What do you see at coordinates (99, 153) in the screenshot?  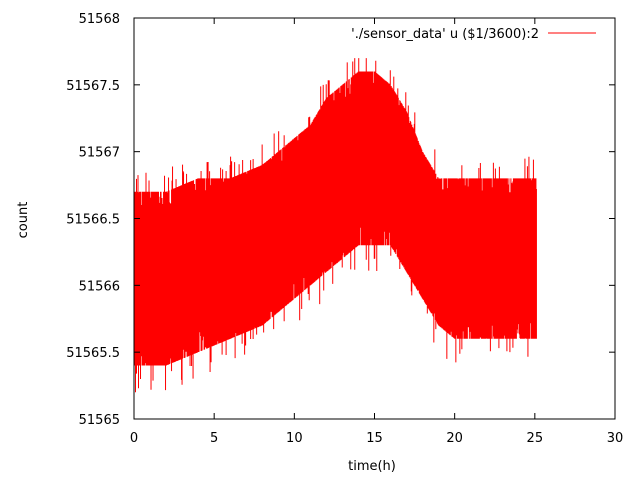 I see `y-tick-label: 51567` at bounding box center [99, 153].